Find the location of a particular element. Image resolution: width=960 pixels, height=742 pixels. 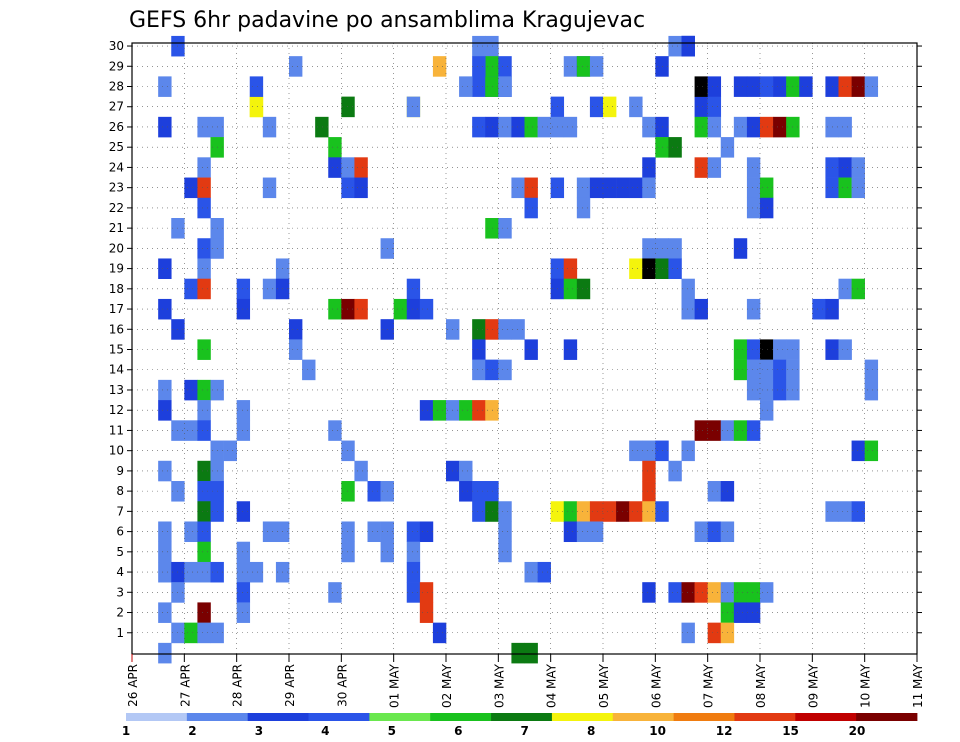

x-tick-label: 06 MAY is located at coordinates (656, 685).